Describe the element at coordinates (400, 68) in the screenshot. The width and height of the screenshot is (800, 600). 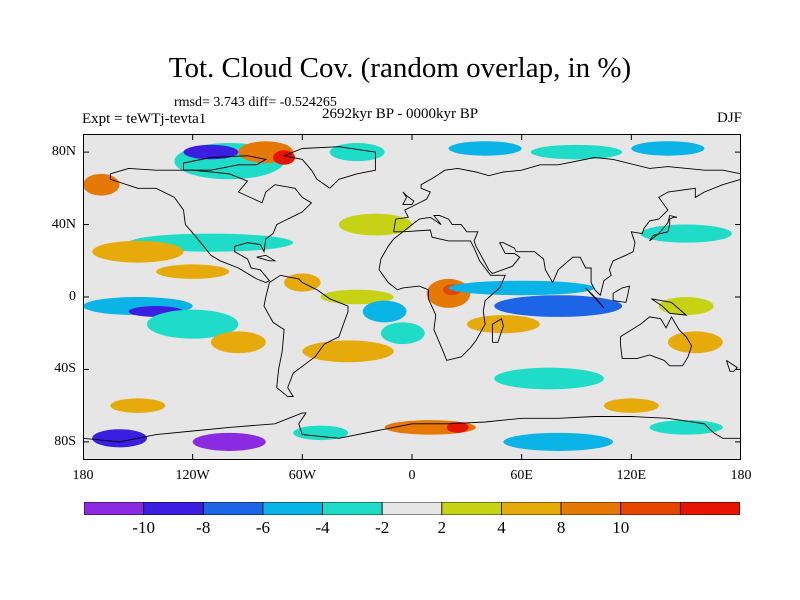
I see `map-title: Tot. Cloud Cov. (random overlap, in %)` at that location.